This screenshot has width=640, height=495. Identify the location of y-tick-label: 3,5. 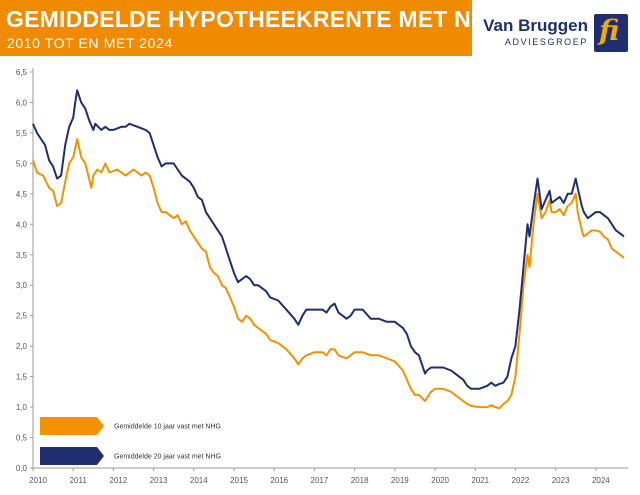
(22, 255).